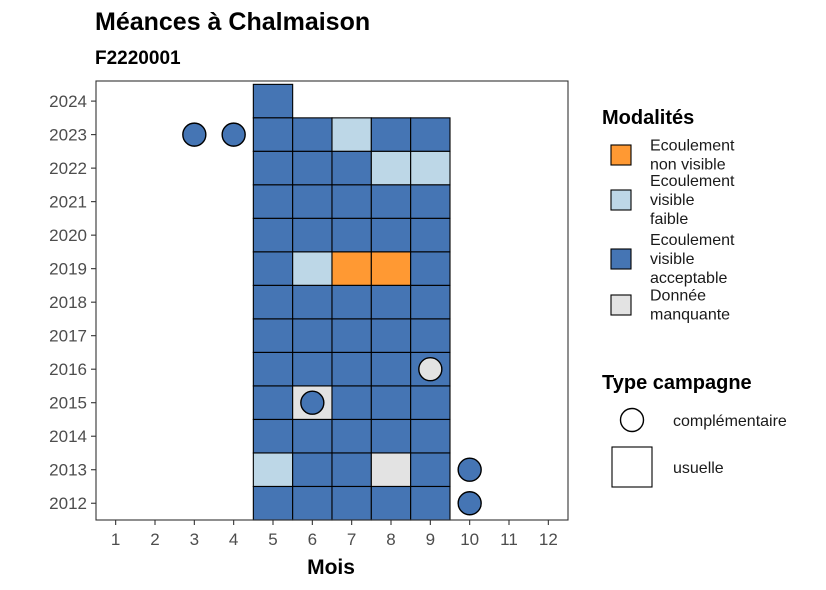 The image size is (826, 590). I want to click on y-tick-label-2019: 2019, so click(68, 269).